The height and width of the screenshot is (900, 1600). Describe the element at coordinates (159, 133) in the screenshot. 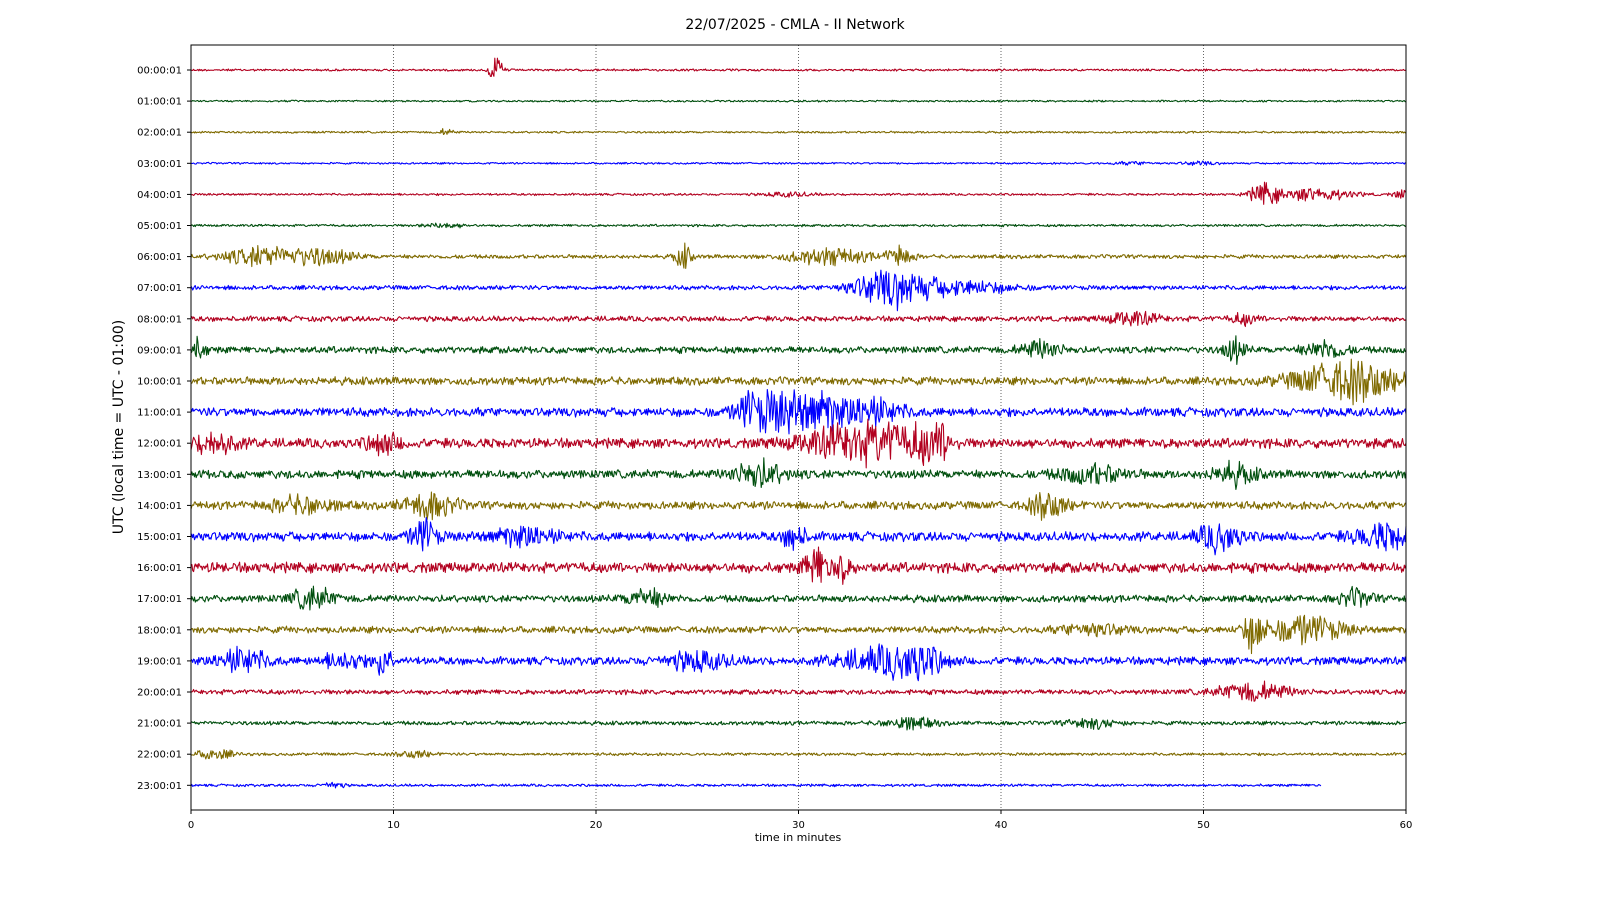

I see `y-tick-label: 02:00:01` at that location.